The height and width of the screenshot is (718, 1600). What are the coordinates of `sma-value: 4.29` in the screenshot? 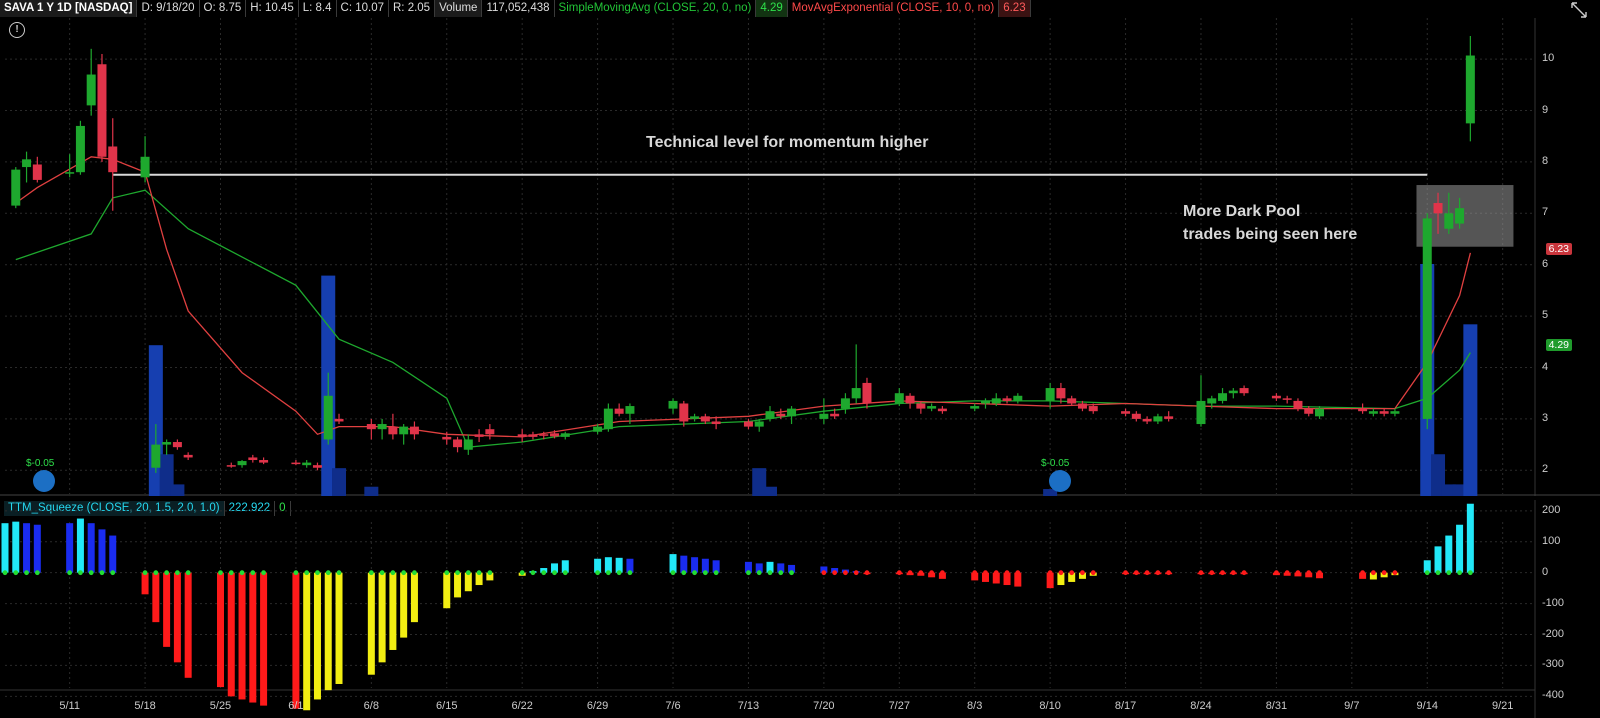 It's located at (772, 8).